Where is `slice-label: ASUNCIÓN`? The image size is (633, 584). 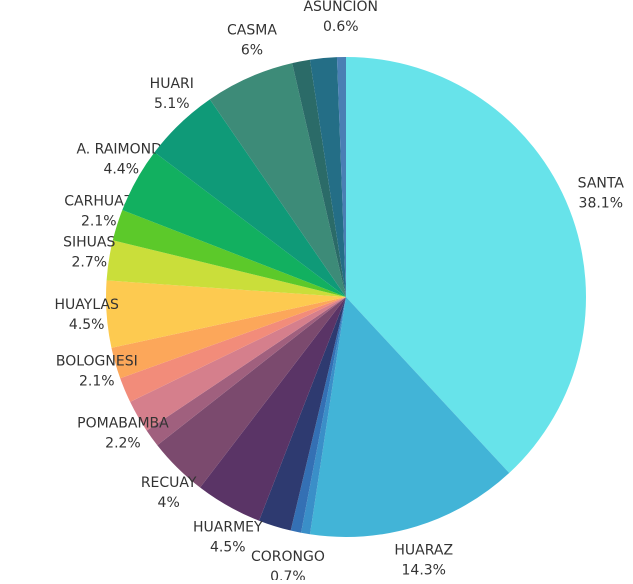 slice-label: ASUNCIÓN is located at coordinates (340, 7).